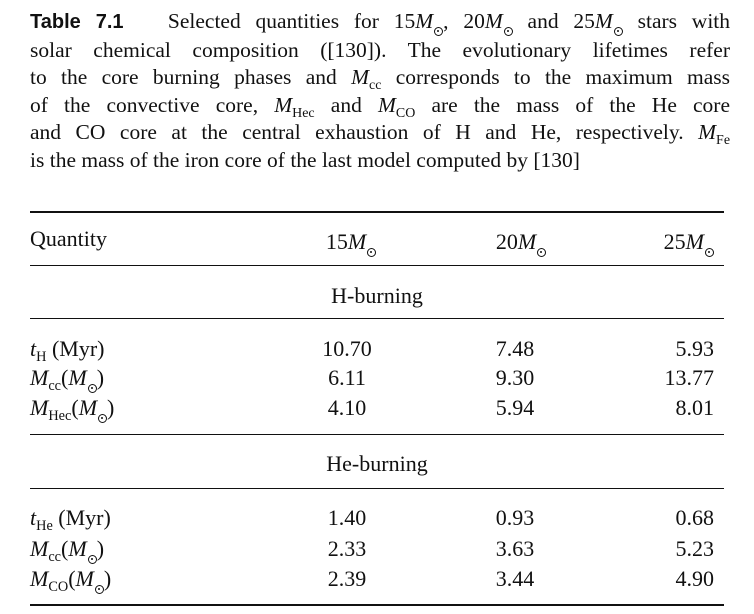 The image size is (754, 614). What do you see at coordinates (515, 348) in the screenshot?
I see `cell-value: 7.48` at bounding box center [515, 348].